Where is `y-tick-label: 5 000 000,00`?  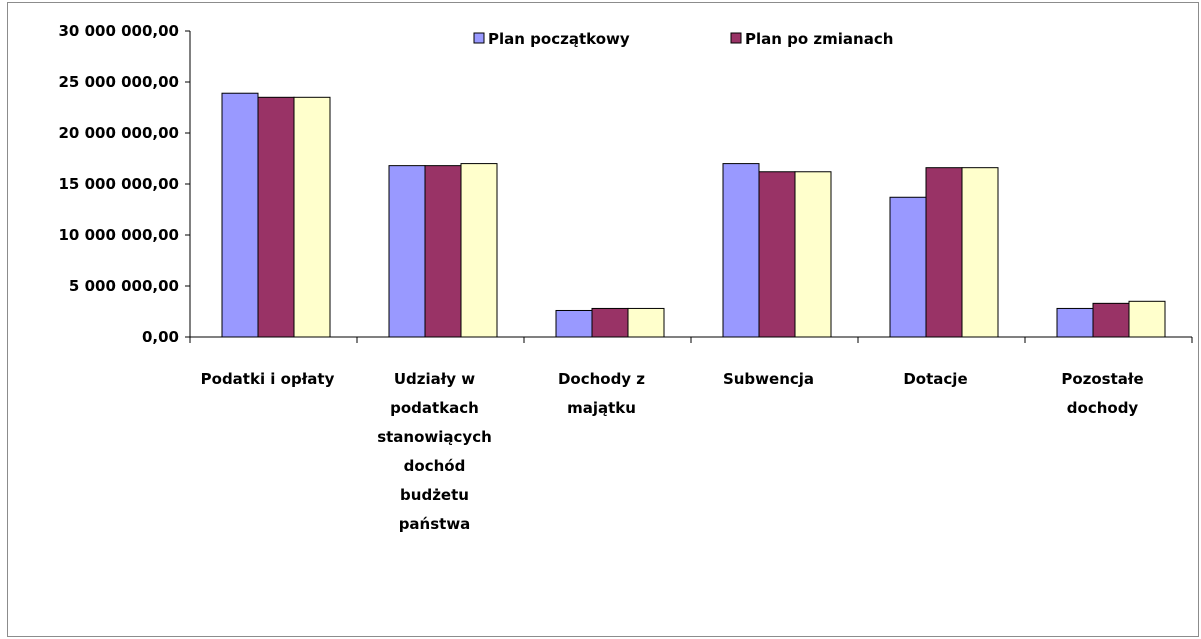 y-tick-label: 5 000 000,00 is located at coordinates (124, 286).